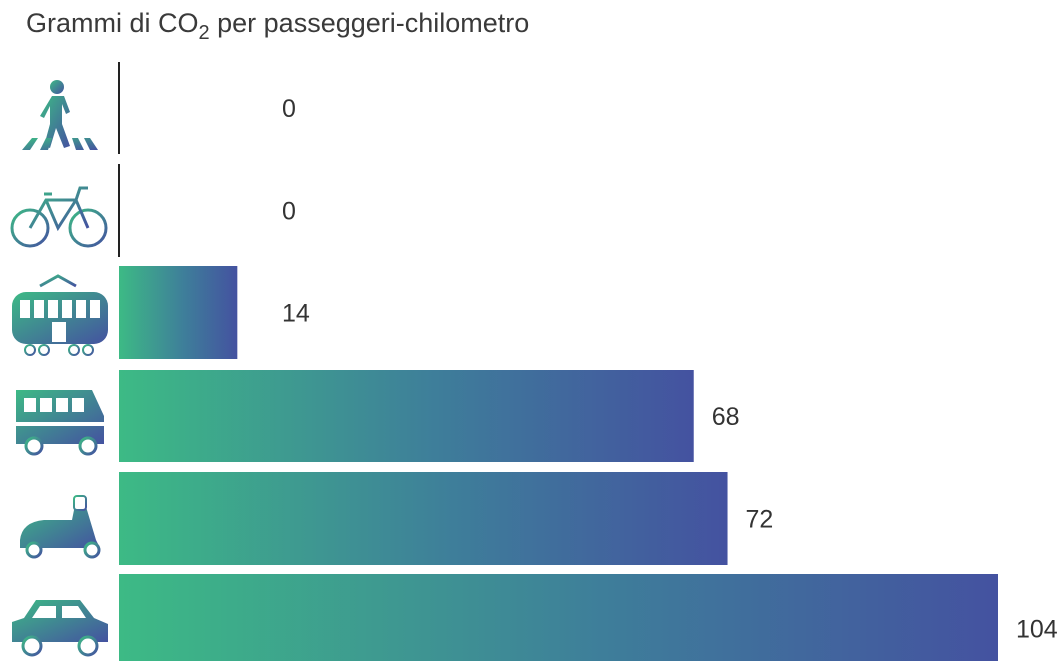  What do you see at coordinates (289, 109) in the screenshot?
I see `value-label-0: 0` at bounding box center [289, 109].